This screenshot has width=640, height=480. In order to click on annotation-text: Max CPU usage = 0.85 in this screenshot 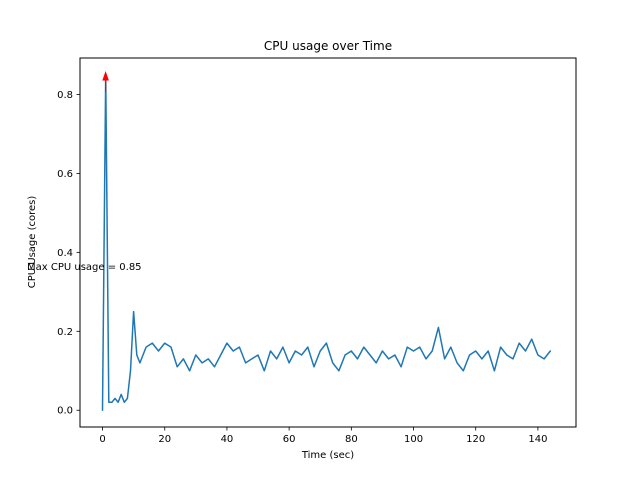, I will do `click(84, 267)`.